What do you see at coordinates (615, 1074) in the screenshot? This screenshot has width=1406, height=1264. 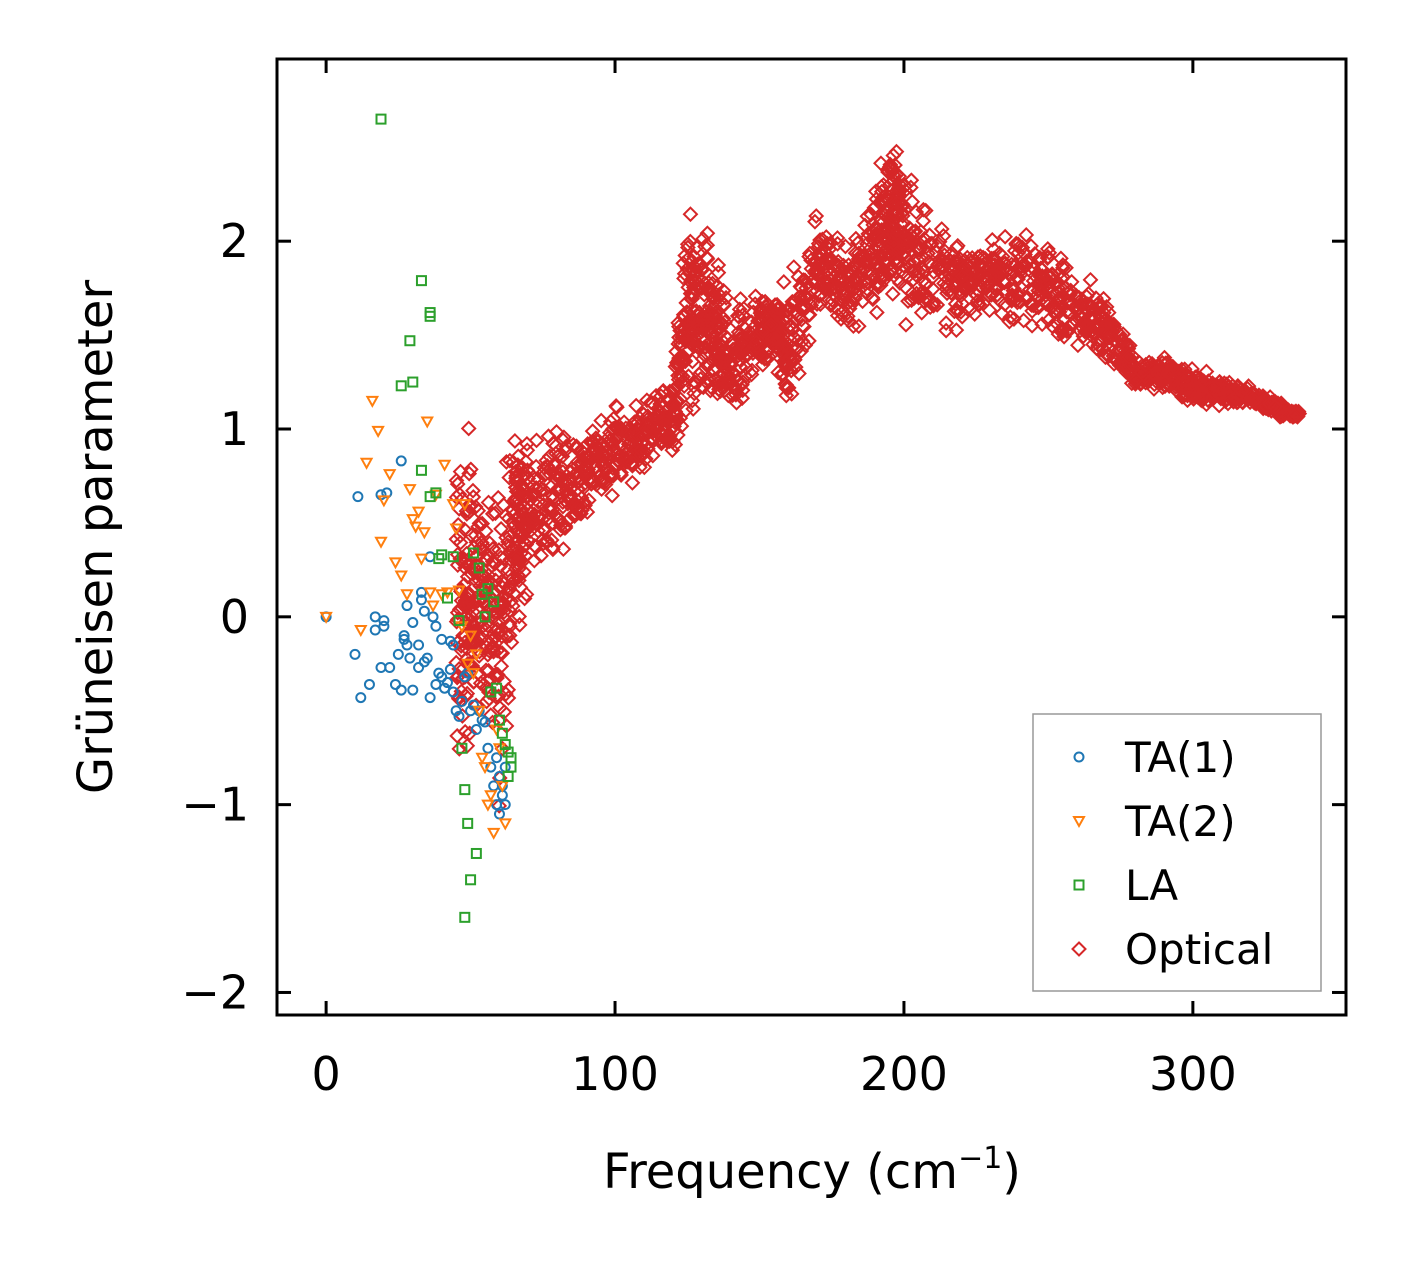 I see `x-tick-label: 100` at bounding box center [615, 1074].